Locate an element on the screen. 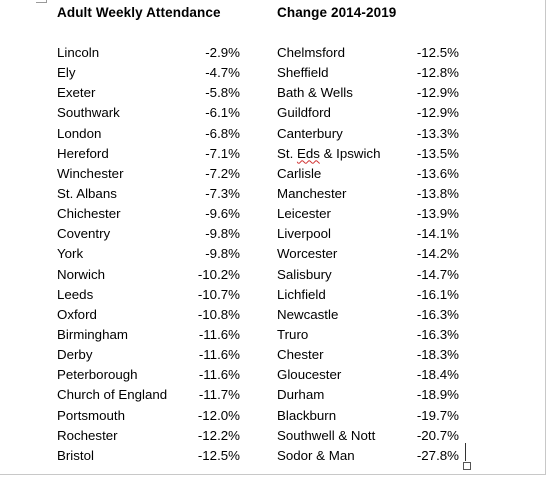 This screenshot has width=551, height=480. diocese-name: Winchester is located at coordinates (90, 173).